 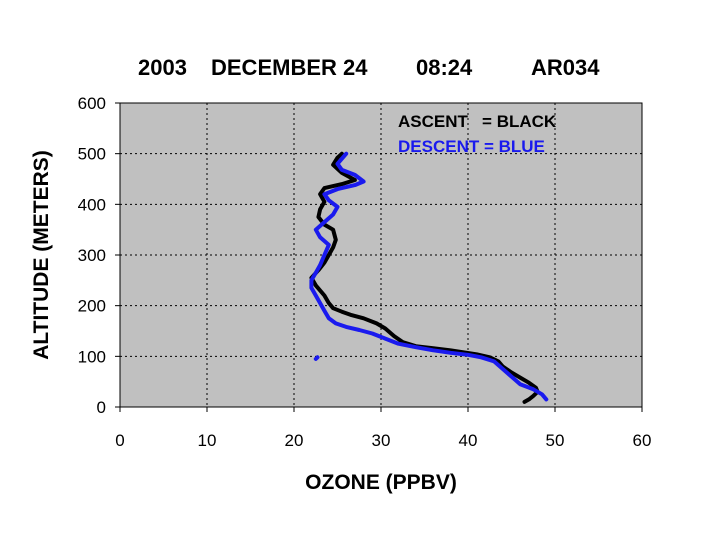 I want to click on y-tick-label: 100, so click(x=92, y=356).